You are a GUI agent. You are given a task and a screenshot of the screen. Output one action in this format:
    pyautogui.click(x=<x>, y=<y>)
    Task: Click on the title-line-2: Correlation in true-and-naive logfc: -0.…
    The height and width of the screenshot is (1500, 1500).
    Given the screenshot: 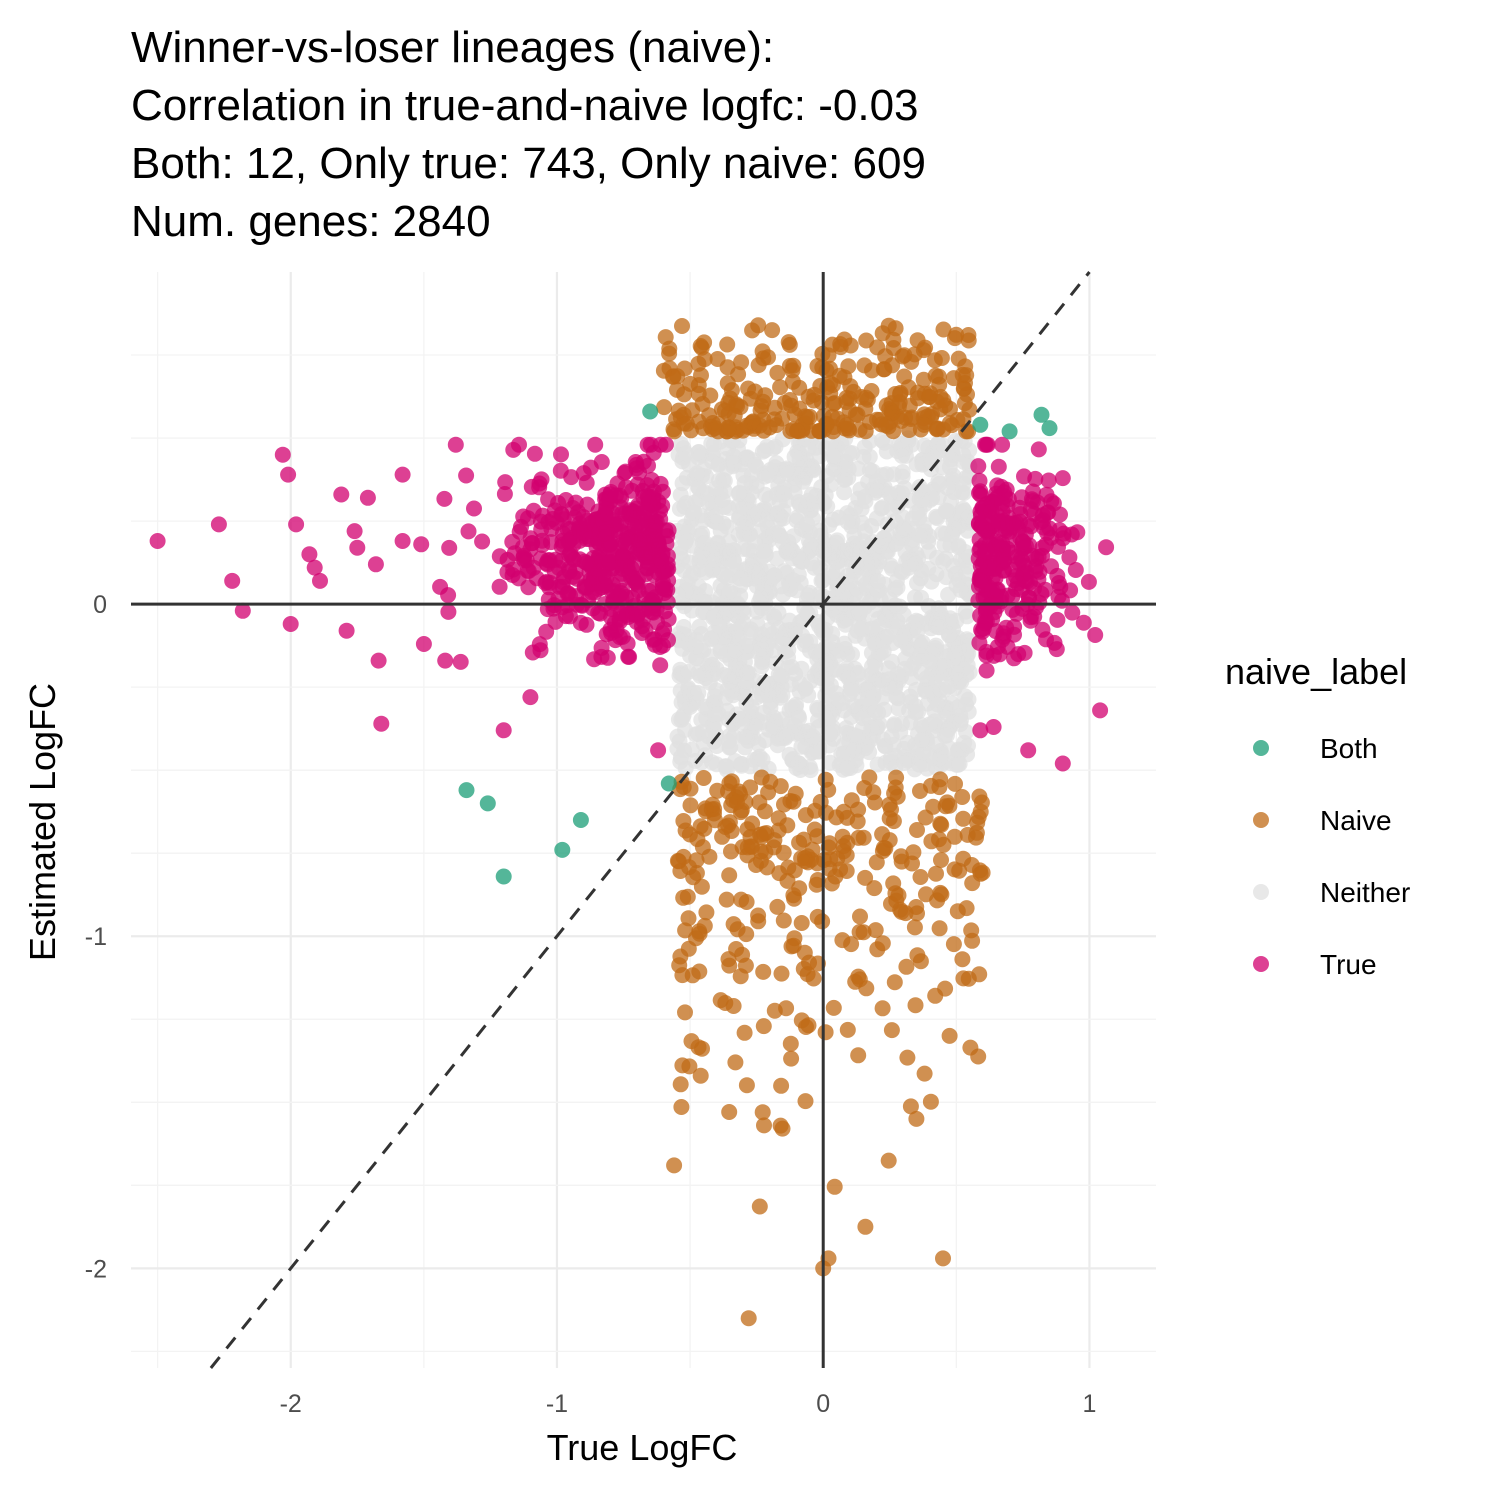 What is the action you would take?
    pyautogui.click(x=525, y=105)
    